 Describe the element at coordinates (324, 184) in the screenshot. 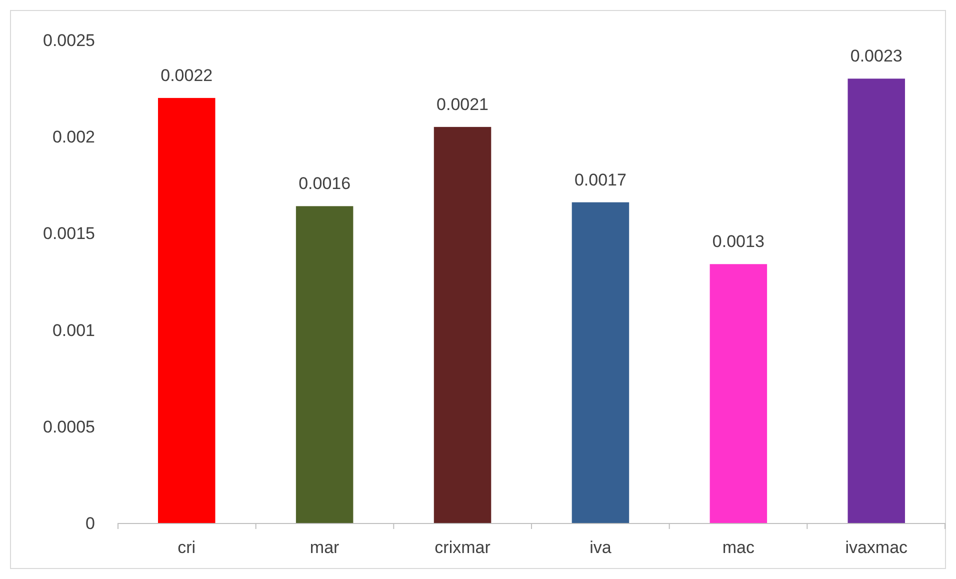

I see `data-label: 0.0016` at that location.